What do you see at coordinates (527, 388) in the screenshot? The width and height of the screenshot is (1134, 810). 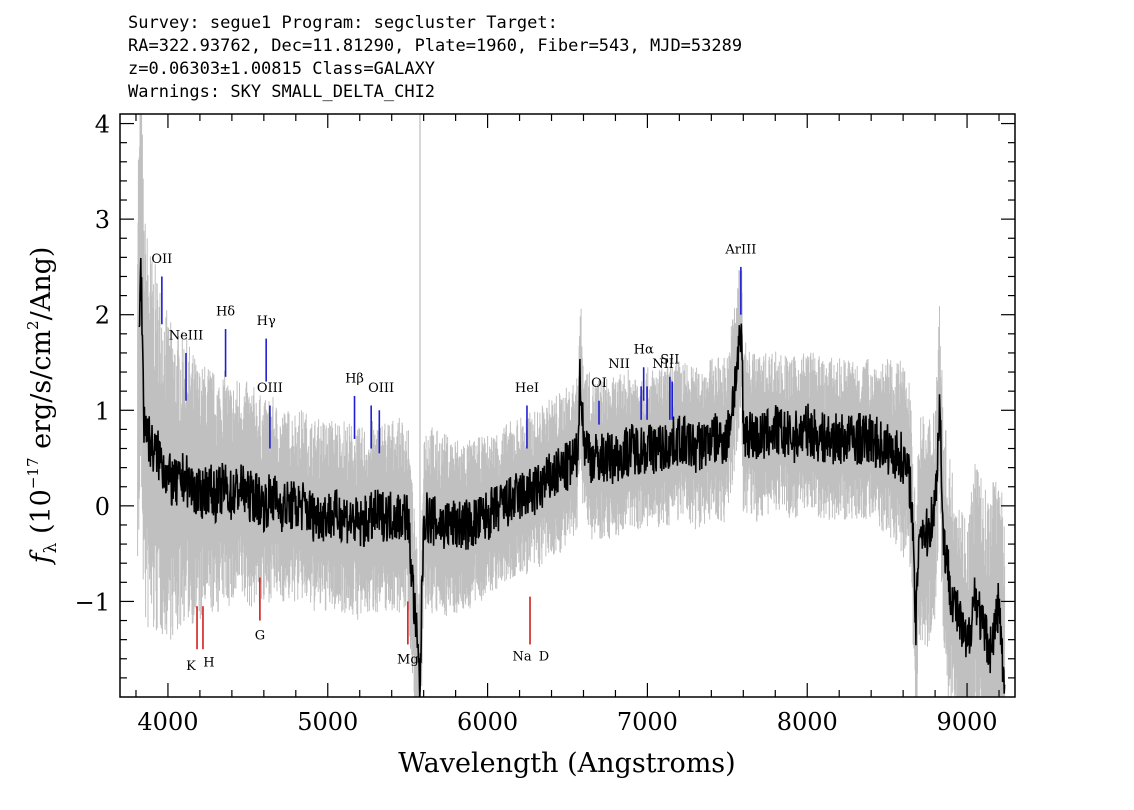 I see `emission-line-label: HeI` at bounding box center [527, 388].